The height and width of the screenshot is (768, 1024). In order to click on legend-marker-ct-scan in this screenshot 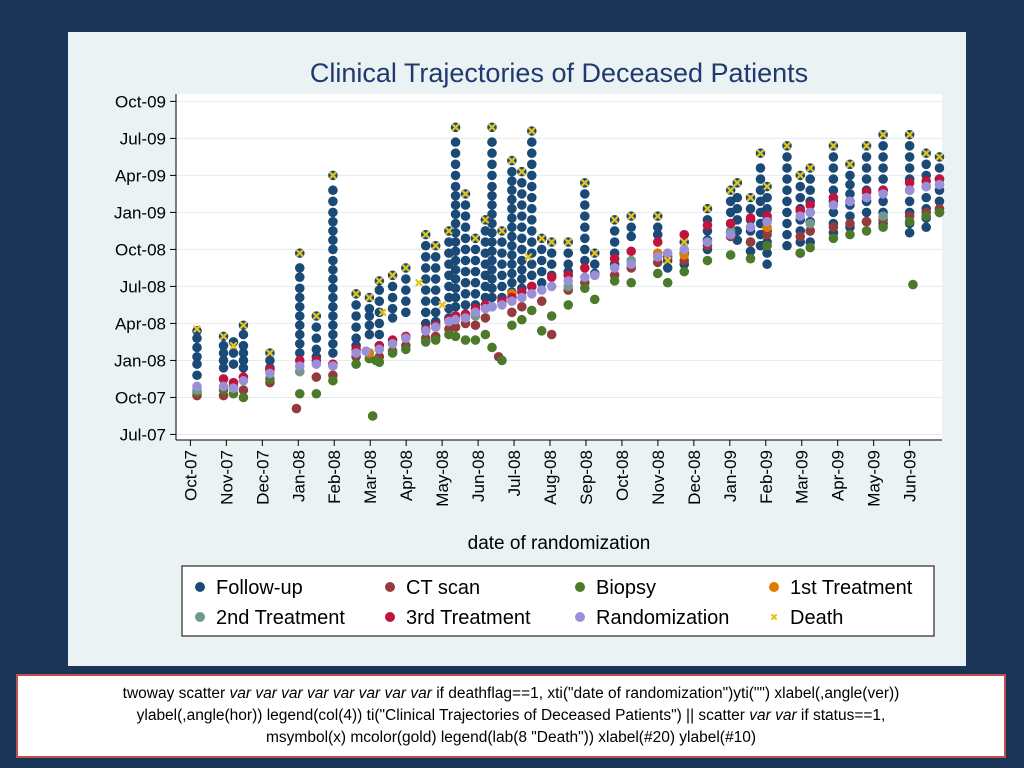, I will do `click(390, 587)`.